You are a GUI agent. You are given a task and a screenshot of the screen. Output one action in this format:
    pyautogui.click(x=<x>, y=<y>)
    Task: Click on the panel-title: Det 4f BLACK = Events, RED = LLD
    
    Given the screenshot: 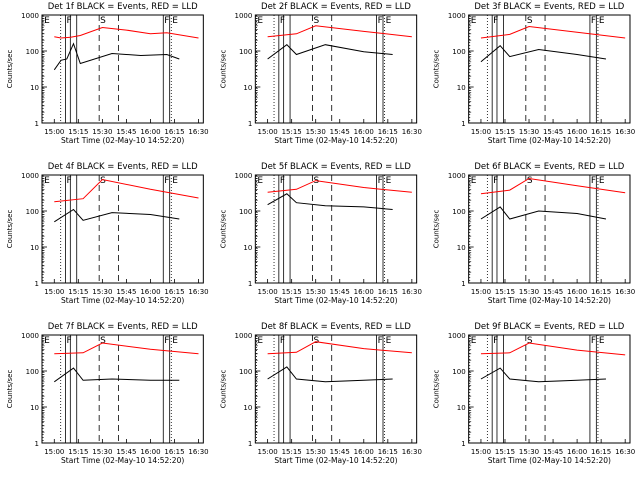 What is the action you would take?
    pyautogui.click(x=123, y=167)
    